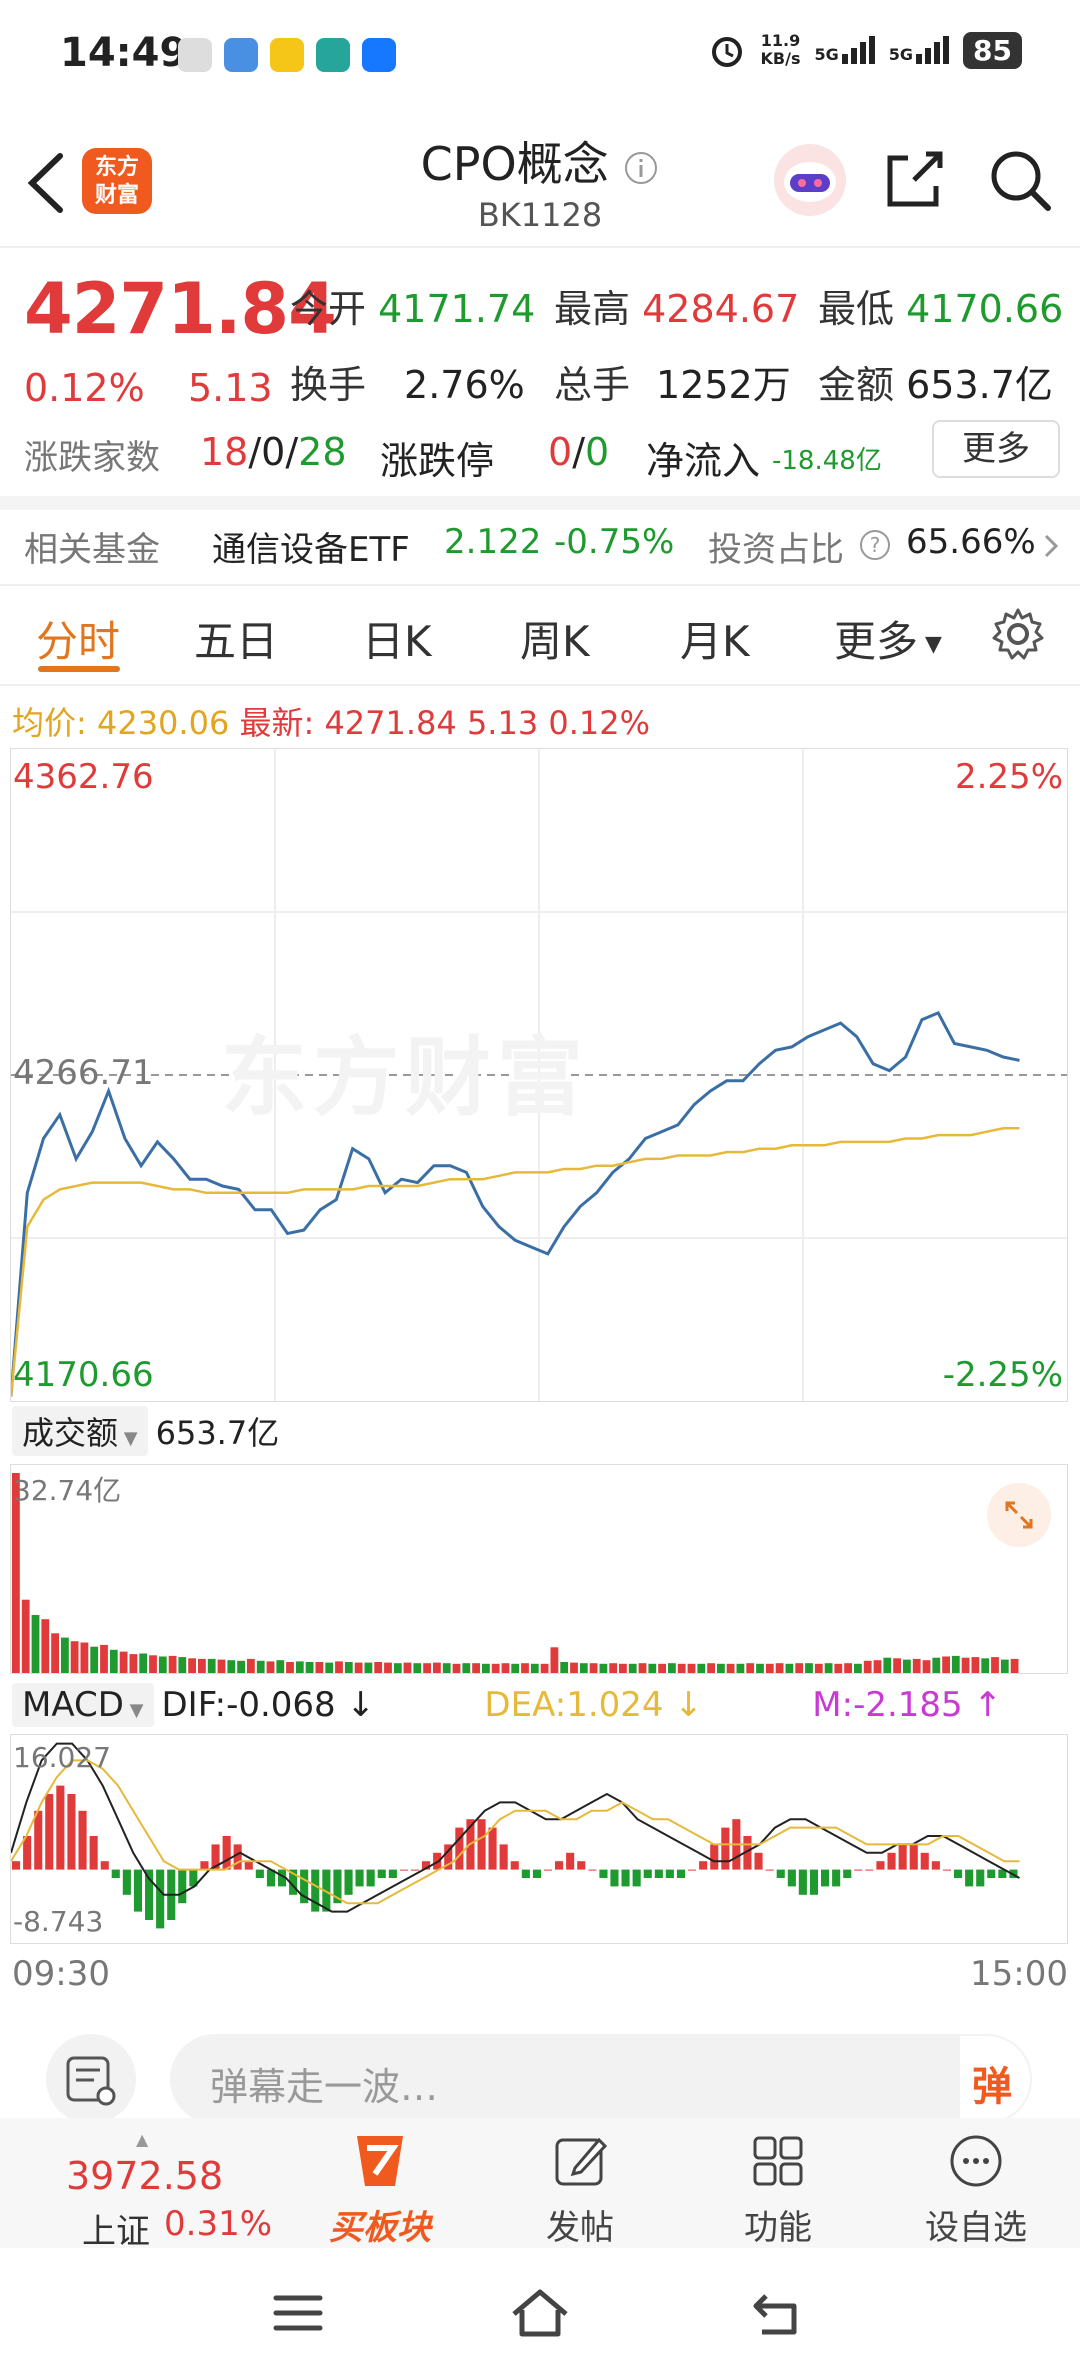 This screenshot has width=1080, height=2376. I want to click on tab-more: 更多 ▼, so click(888, 641).